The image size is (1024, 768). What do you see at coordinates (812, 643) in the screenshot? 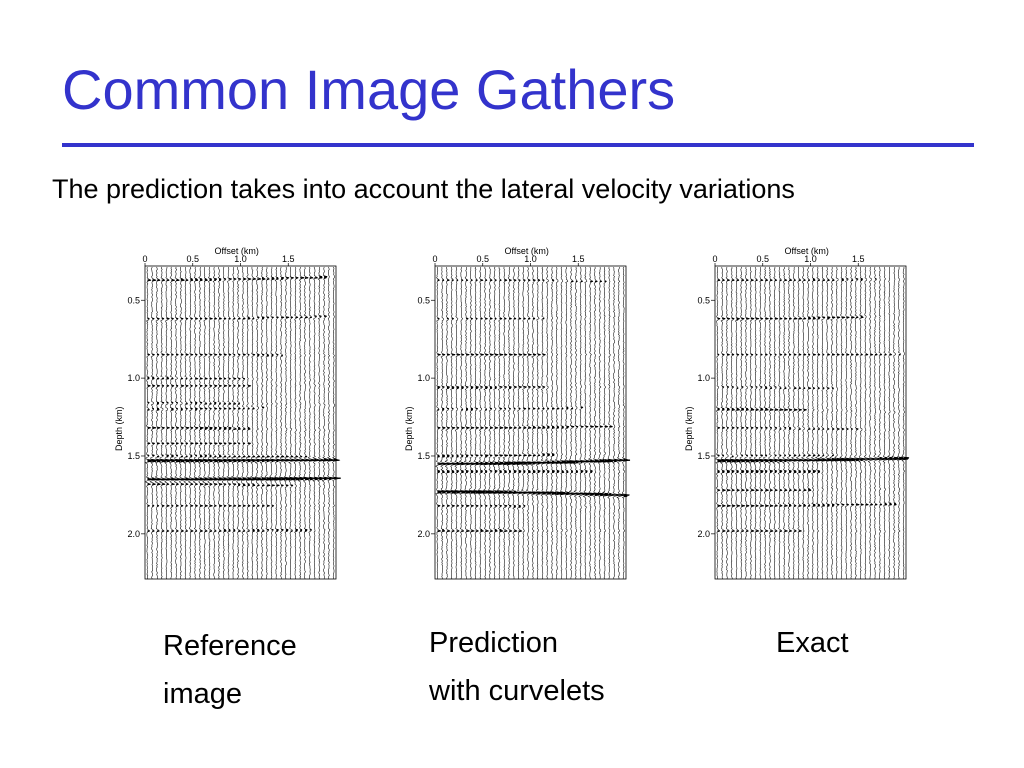
I see `caption-exact-line-1: Exact` at bounding box center [812, 643].